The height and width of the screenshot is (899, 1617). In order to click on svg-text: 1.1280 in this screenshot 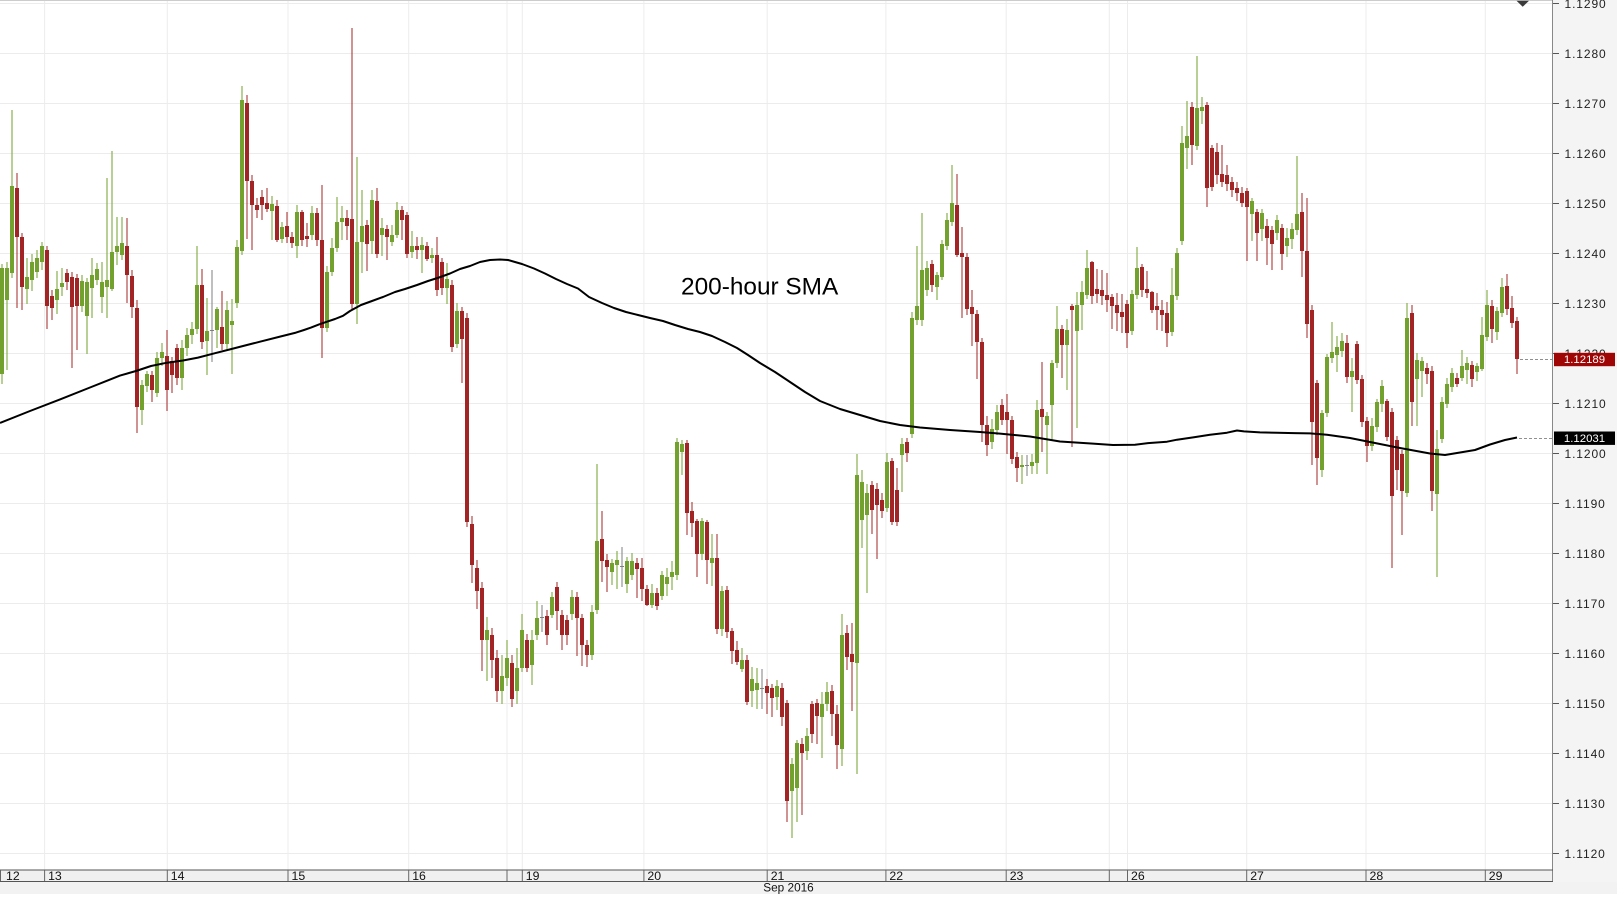, I will do `click(1586, 54)`.